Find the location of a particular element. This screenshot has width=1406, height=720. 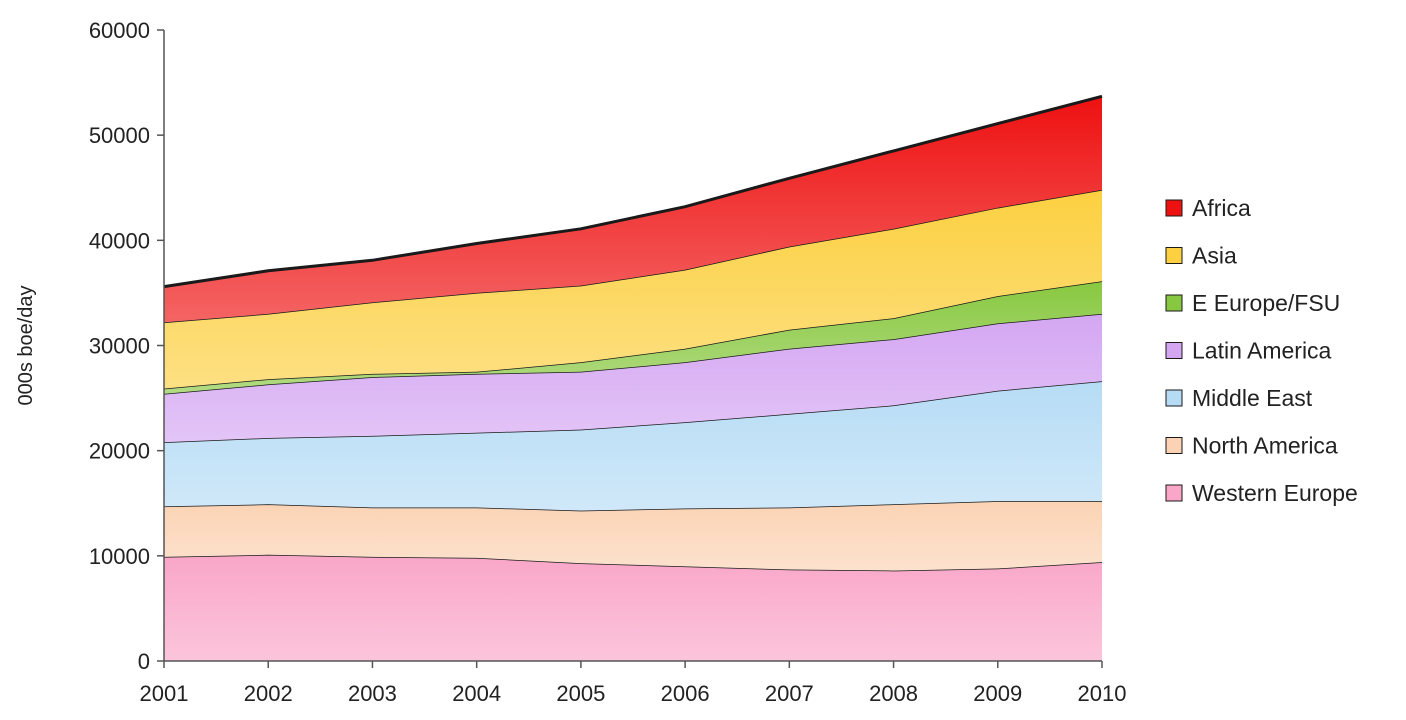

area-north-america is located at coordinates (633, 536).